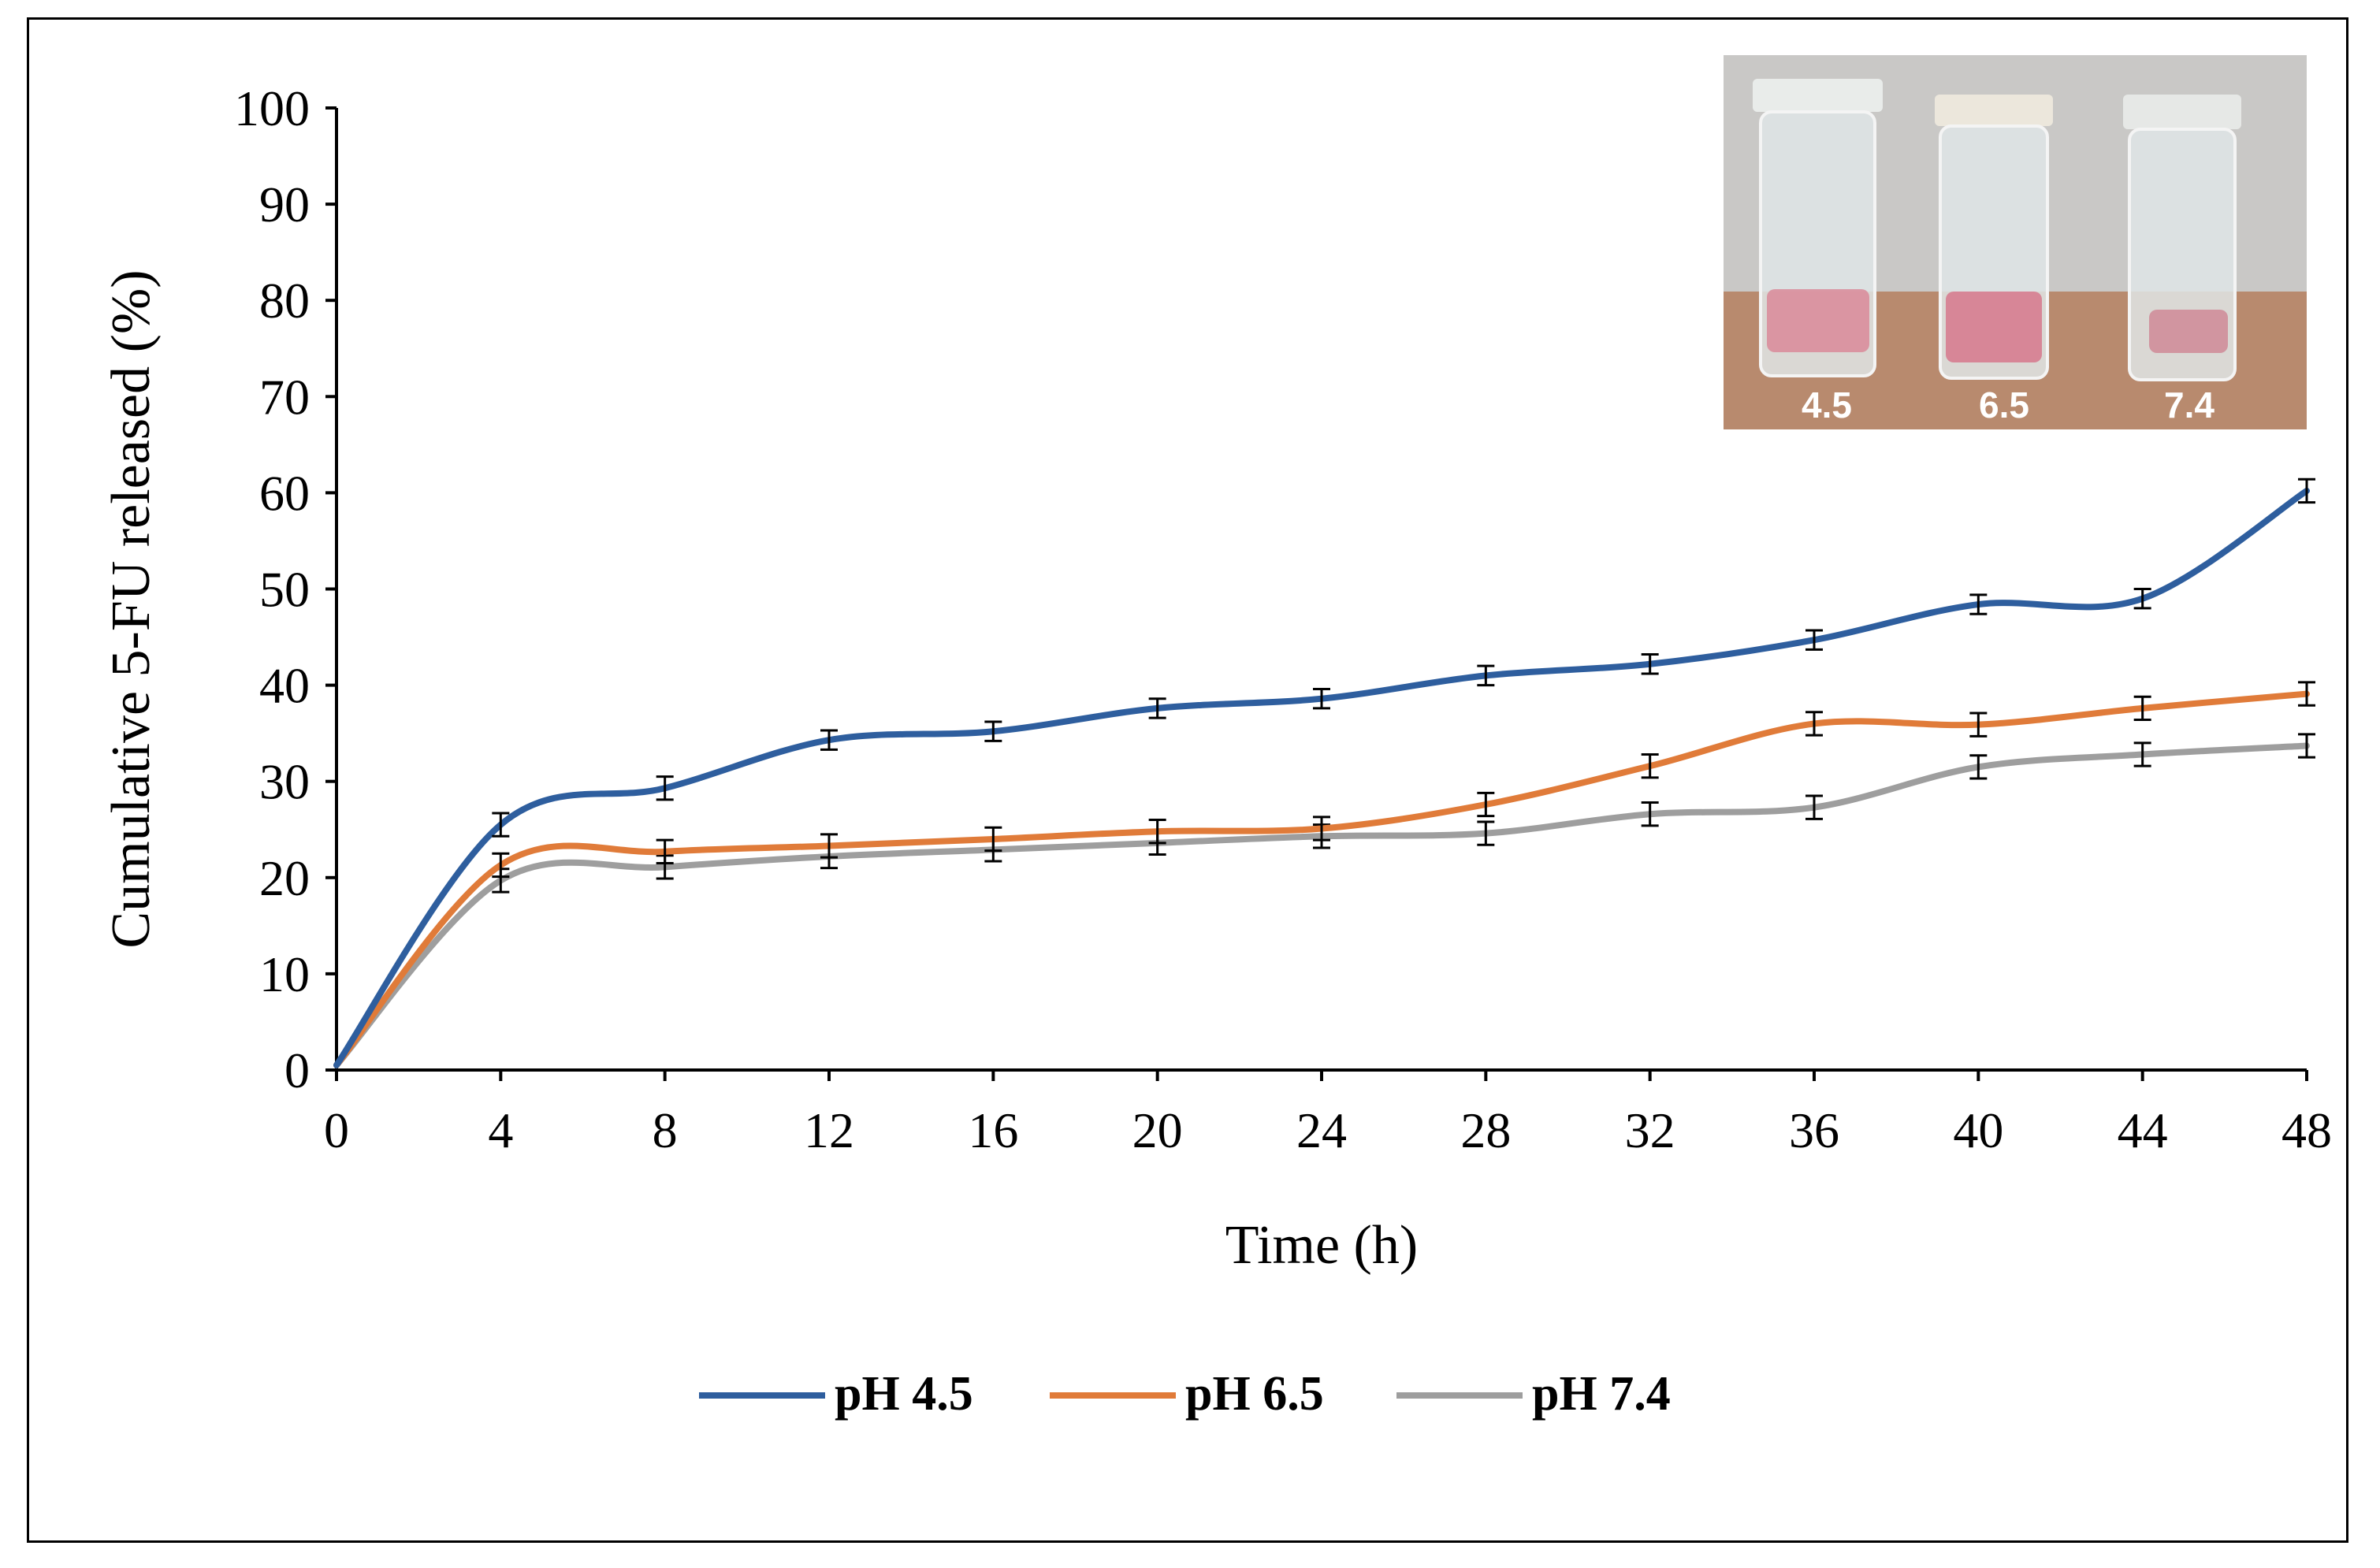 This screenshot has width=2380, height=1568. What do you see at coordinates (284, 397) in the screenshot?
I see `y-tick-label: 70` at bounding box center [284, 397].